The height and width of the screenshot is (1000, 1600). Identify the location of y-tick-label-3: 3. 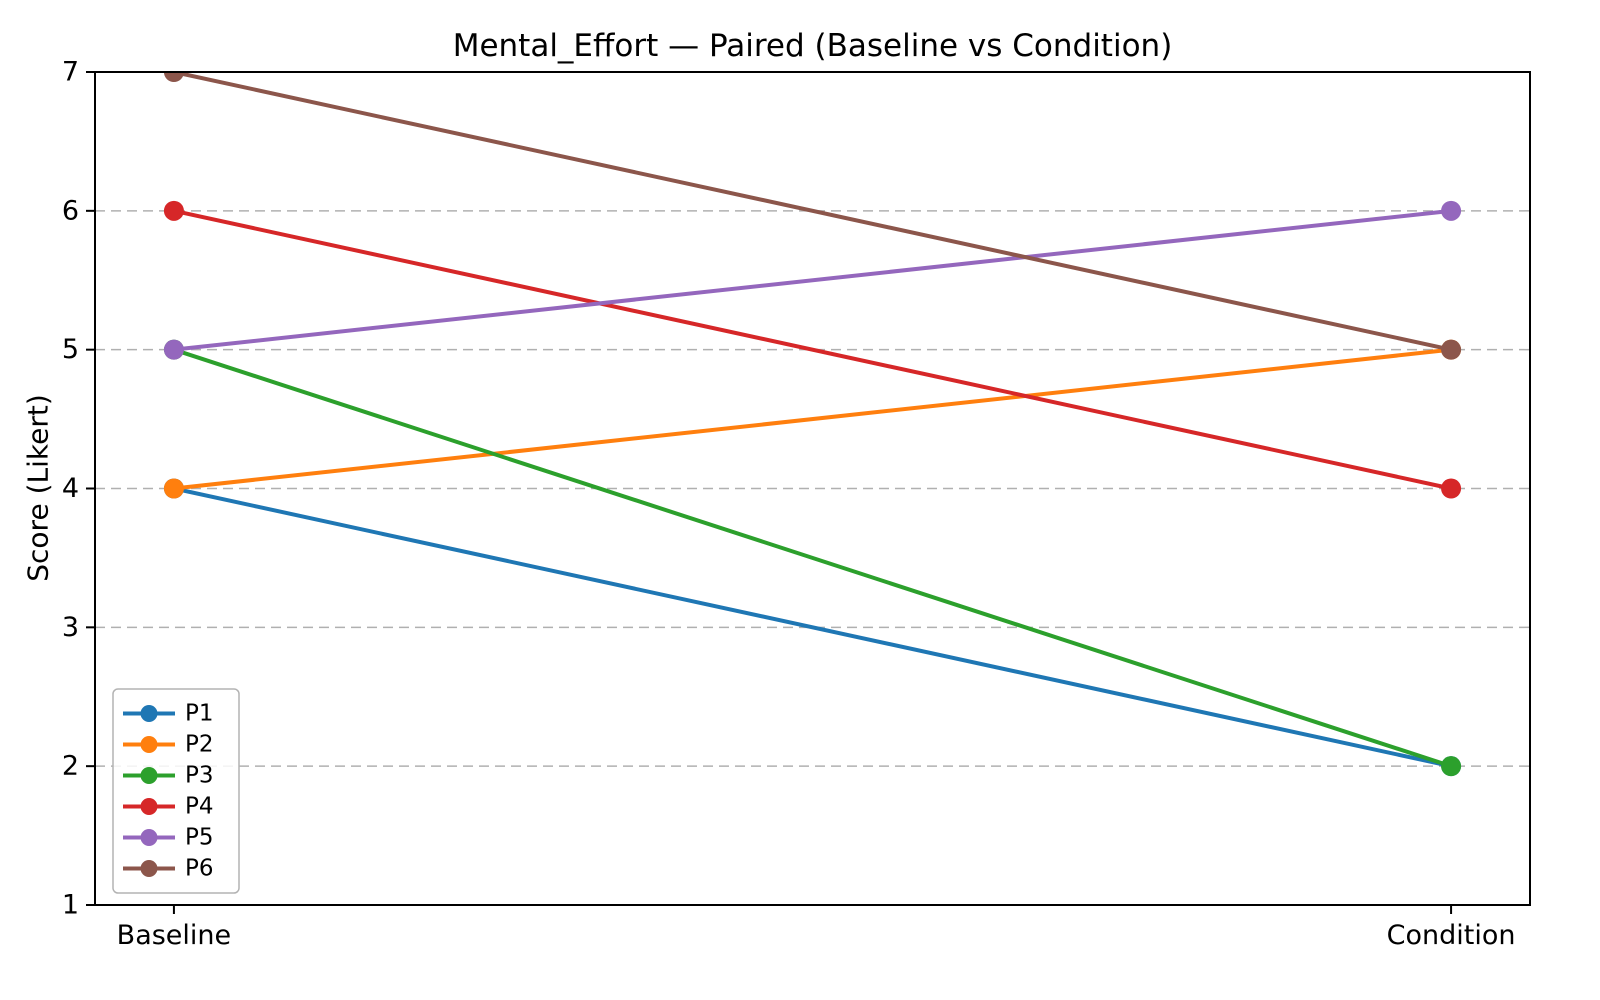
(70, 627).